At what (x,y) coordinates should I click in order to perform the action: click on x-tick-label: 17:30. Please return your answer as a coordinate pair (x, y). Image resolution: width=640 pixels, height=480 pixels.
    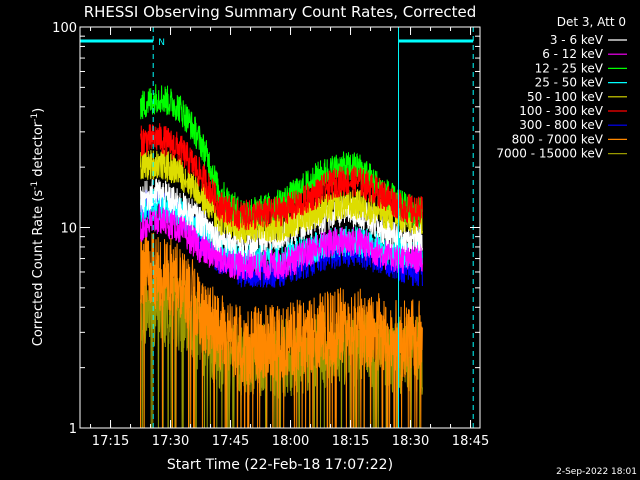
    Looking at the image, I should click on (170, 441).